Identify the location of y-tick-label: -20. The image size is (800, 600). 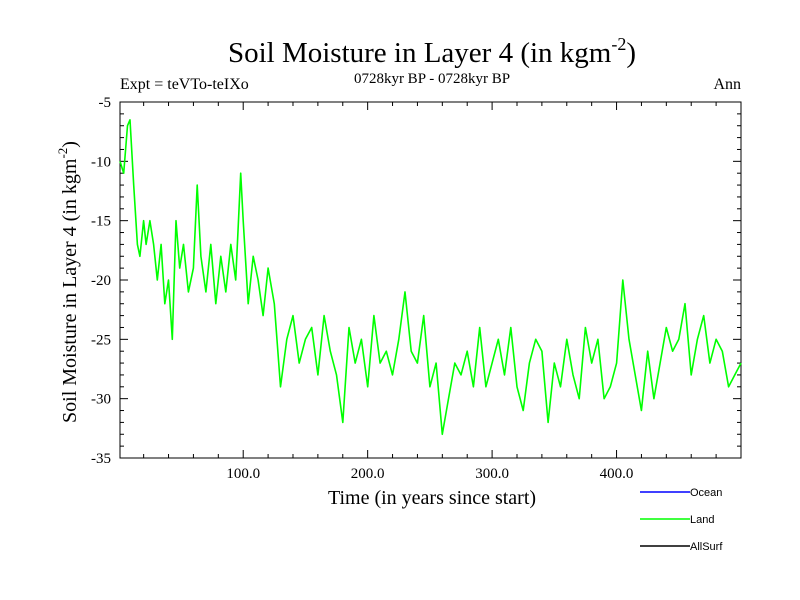
(101, 281).